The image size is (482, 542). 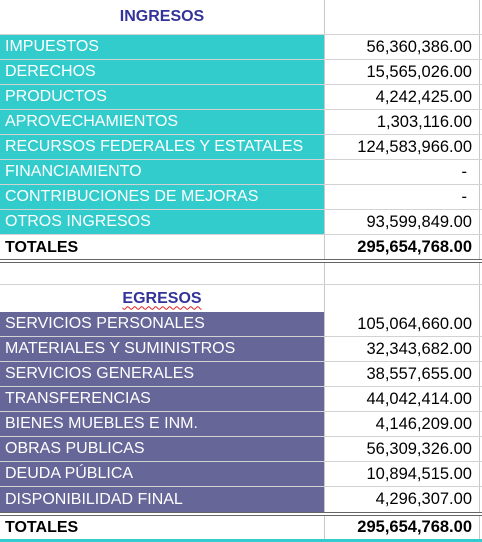 What do you see at coordinates (162, 474) in the screenshot?
I see `egresos-label-cell: DEUDA PÚBLICA` at bounding box center [162, 474].